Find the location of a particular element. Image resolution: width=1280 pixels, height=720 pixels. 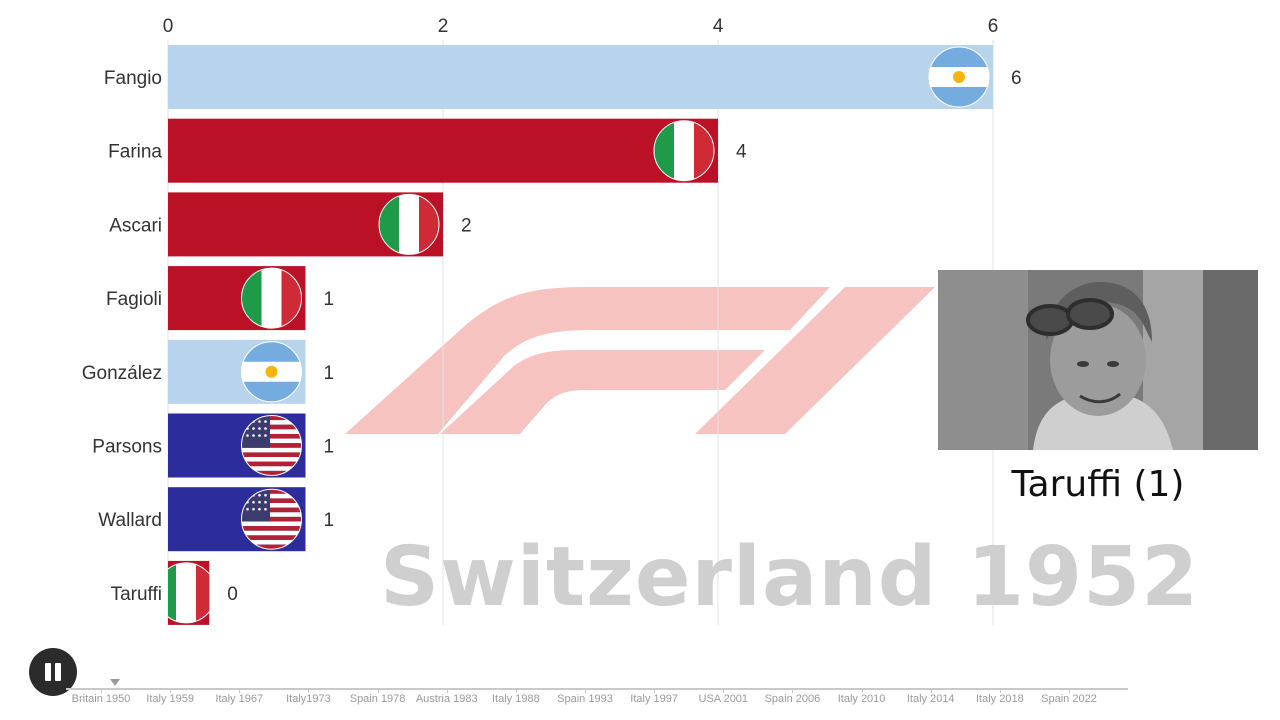

timeline-label: Britain 1950 is located at coordinates (101, 699).